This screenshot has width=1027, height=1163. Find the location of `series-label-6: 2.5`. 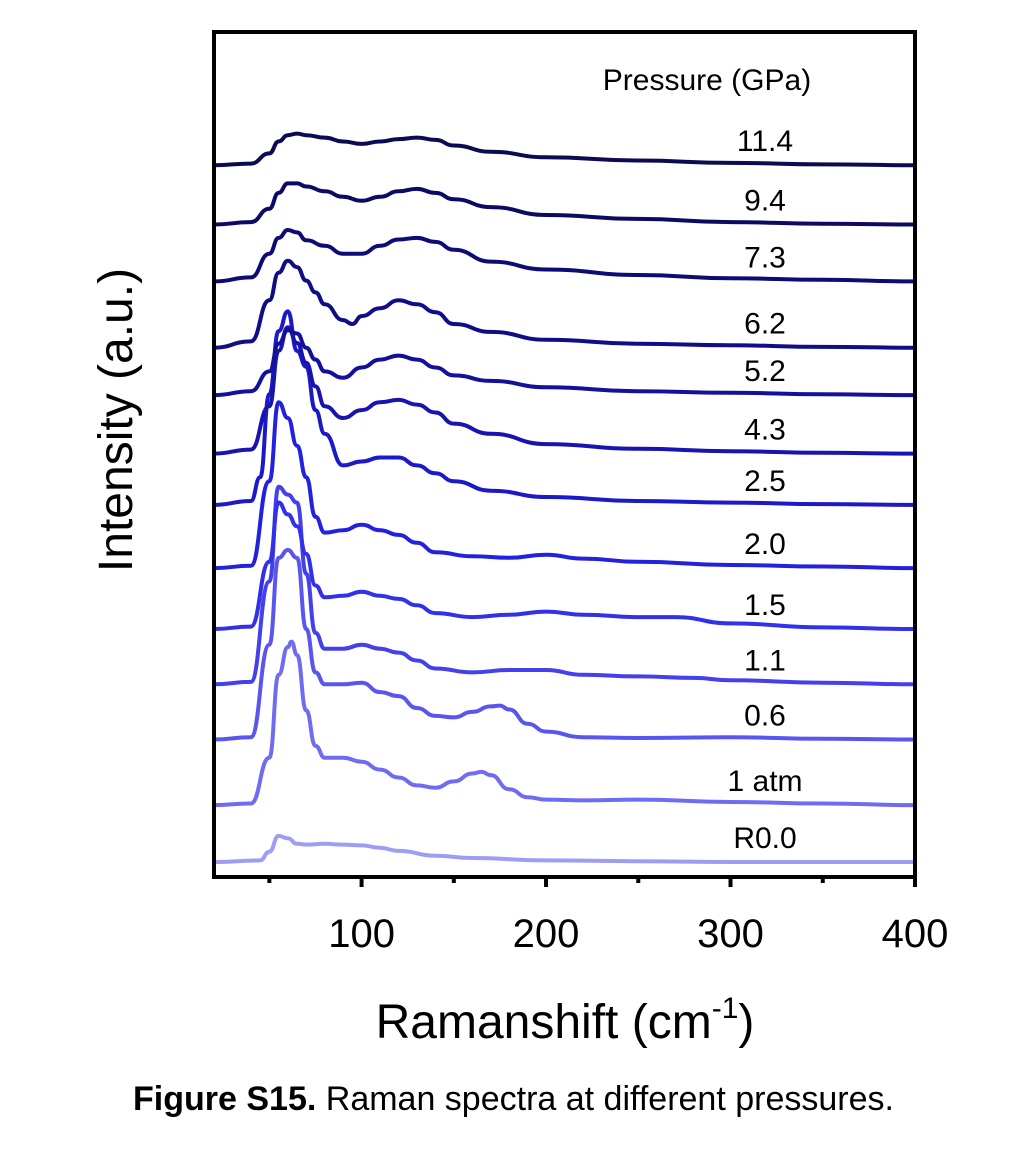

series-label-6: 2.5 is located at coordinates (765, 481).